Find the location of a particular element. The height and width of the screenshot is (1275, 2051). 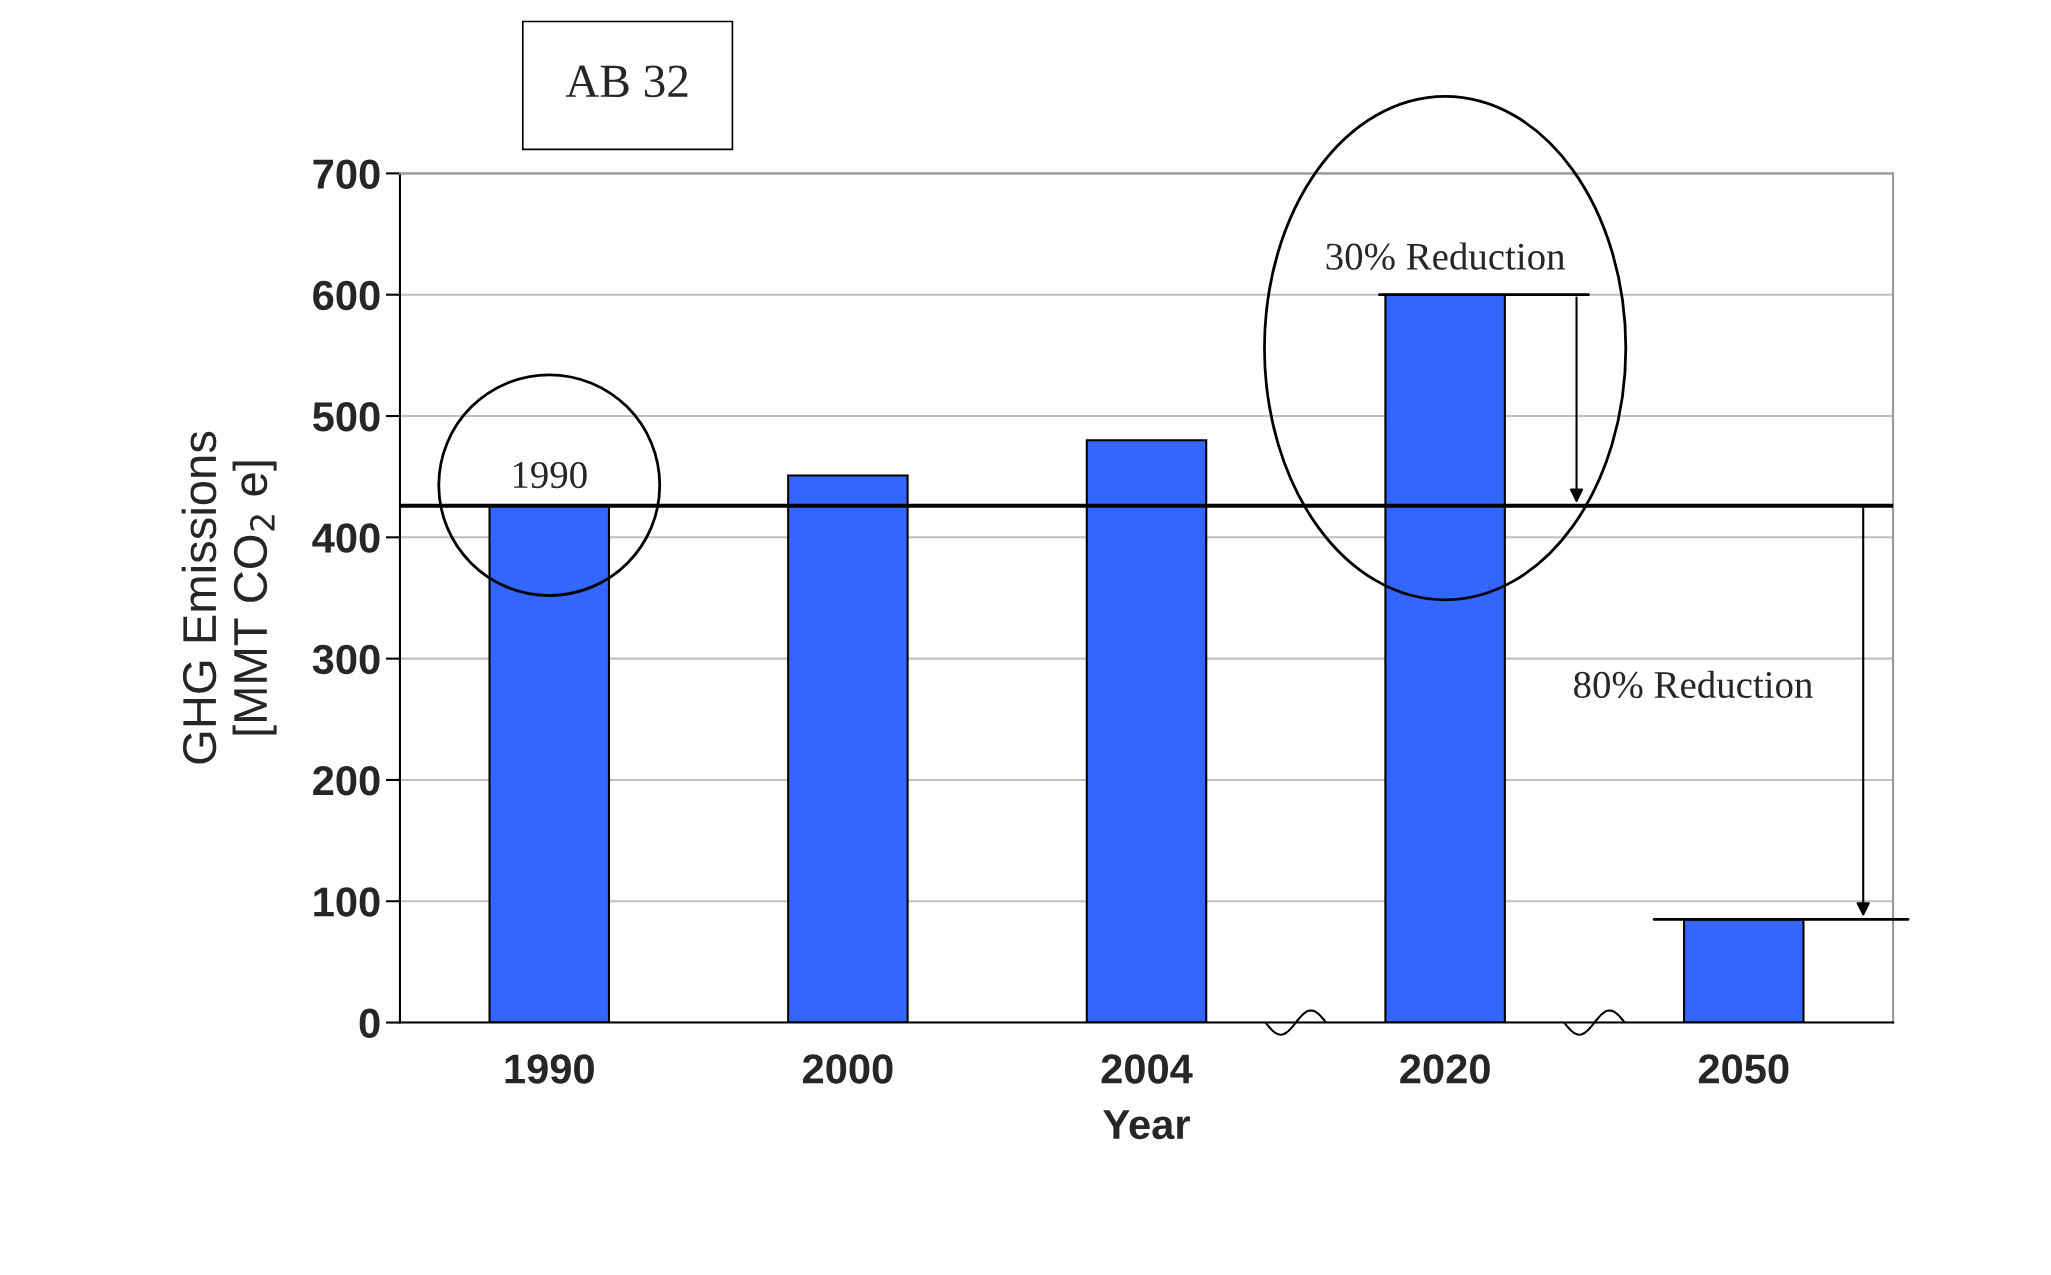

x-tick-label: 1990 is located at coordinates (549, 1069).